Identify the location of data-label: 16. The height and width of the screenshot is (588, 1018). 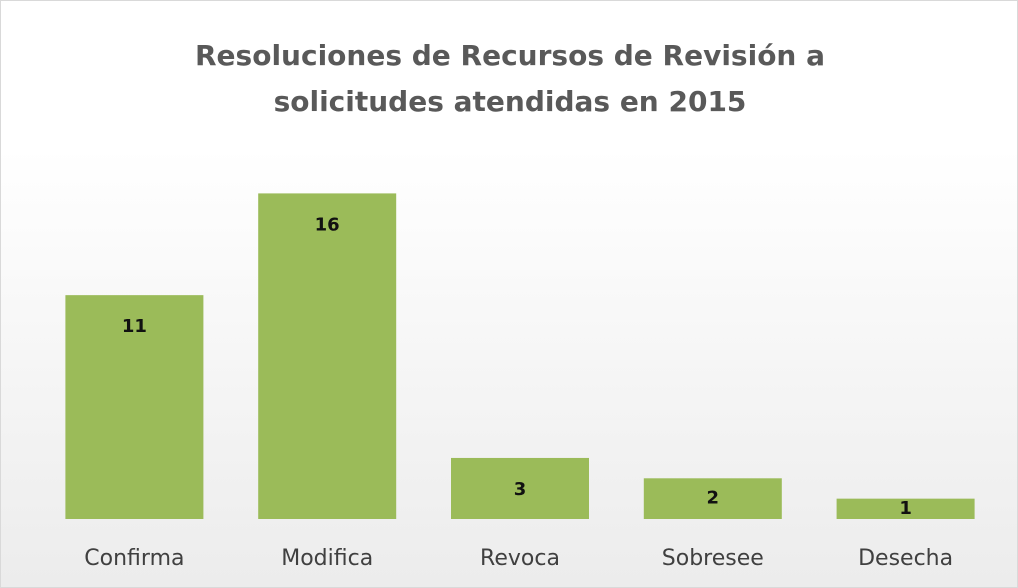
(327, 224).